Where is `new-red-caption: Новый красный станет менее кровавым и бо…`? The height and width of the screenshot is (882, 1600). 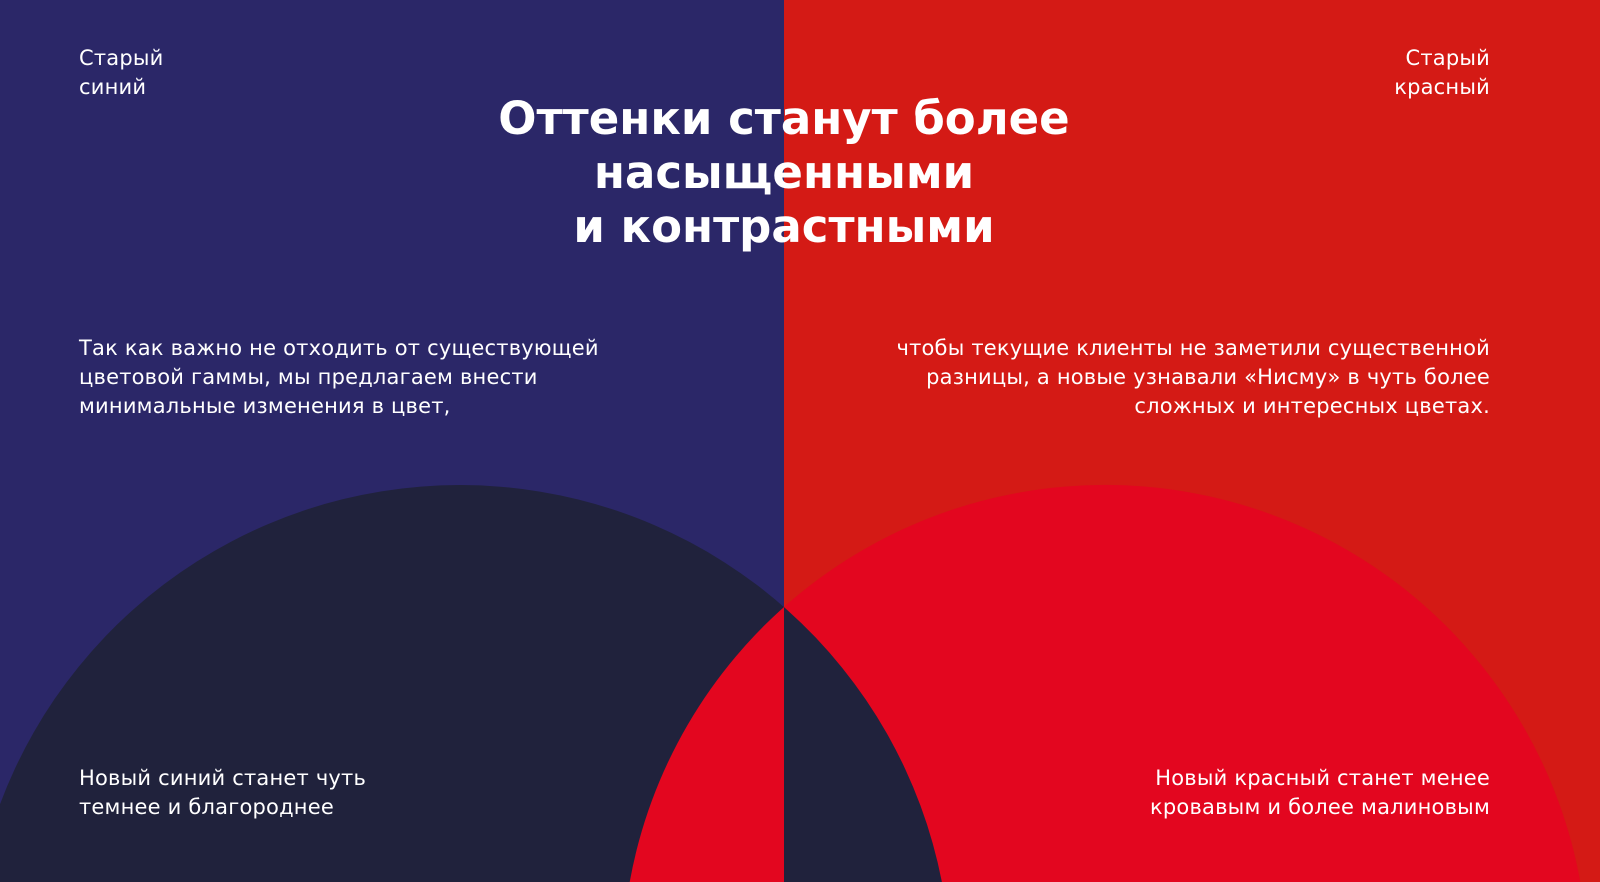
new-red-caption: Новый красный станет менее кровавым и бо… is located at coordinates (1320, 793).